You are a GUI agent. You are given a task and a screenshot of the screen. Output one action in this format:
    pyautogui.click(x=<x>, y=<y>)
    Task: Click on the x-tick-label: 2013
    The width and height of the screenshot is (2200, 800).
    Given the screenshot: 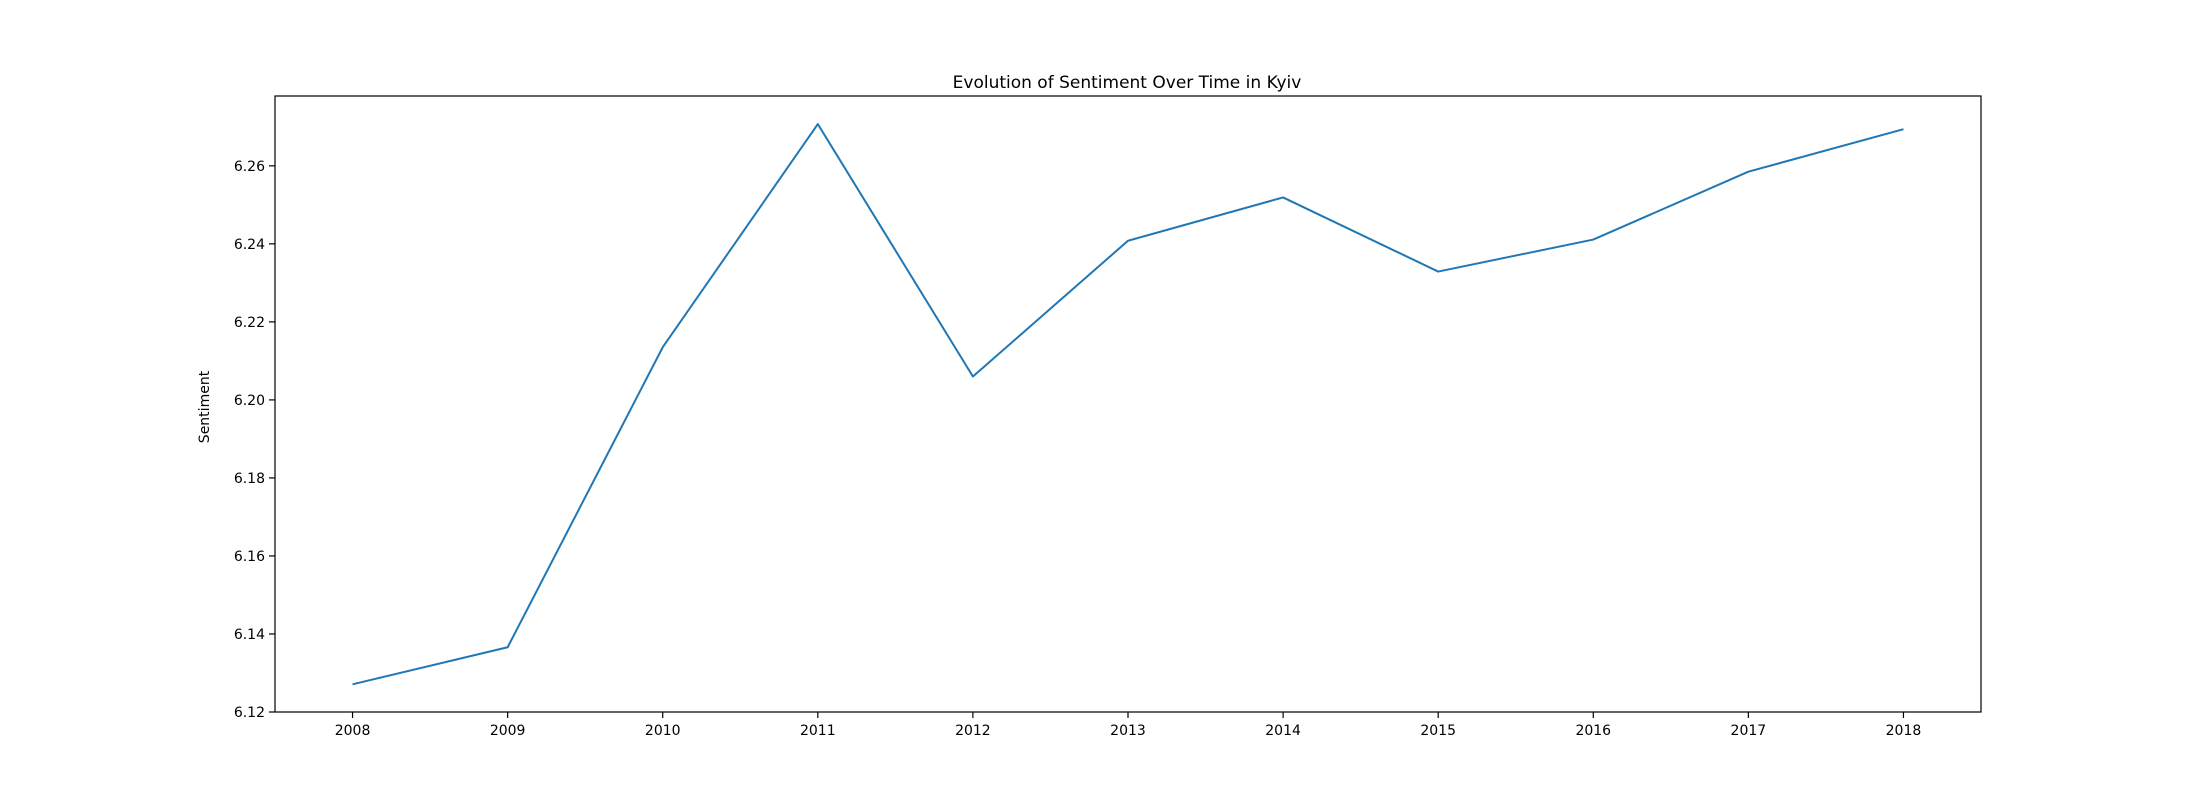 What is the action you would take?
    pyautogui.click(x=1128, y=731)
    